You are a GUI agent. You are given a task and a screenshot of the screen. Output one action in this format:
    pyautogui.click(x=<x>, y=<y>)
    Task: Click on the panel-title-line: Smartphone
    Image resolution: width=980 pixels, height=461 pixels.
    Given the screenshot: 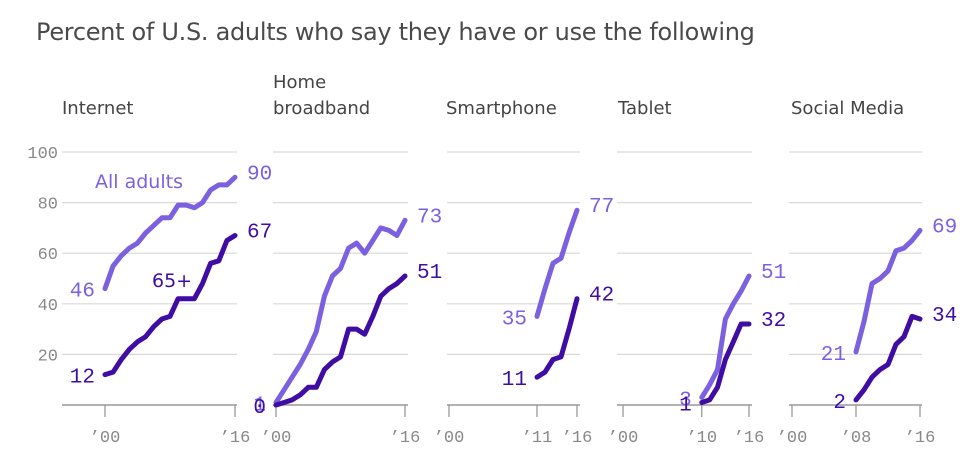 What is the action you would take?
    pyautogui.click(x=501, y=108)
    